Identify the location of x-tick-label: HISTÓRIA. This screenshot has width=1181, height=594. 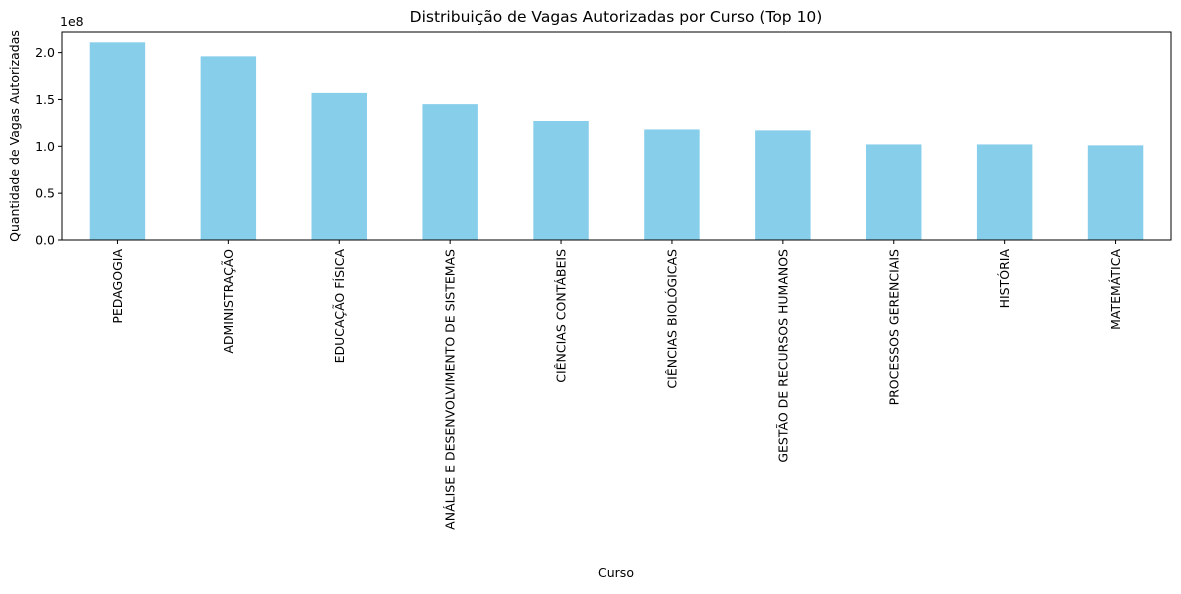
(1004, 279).